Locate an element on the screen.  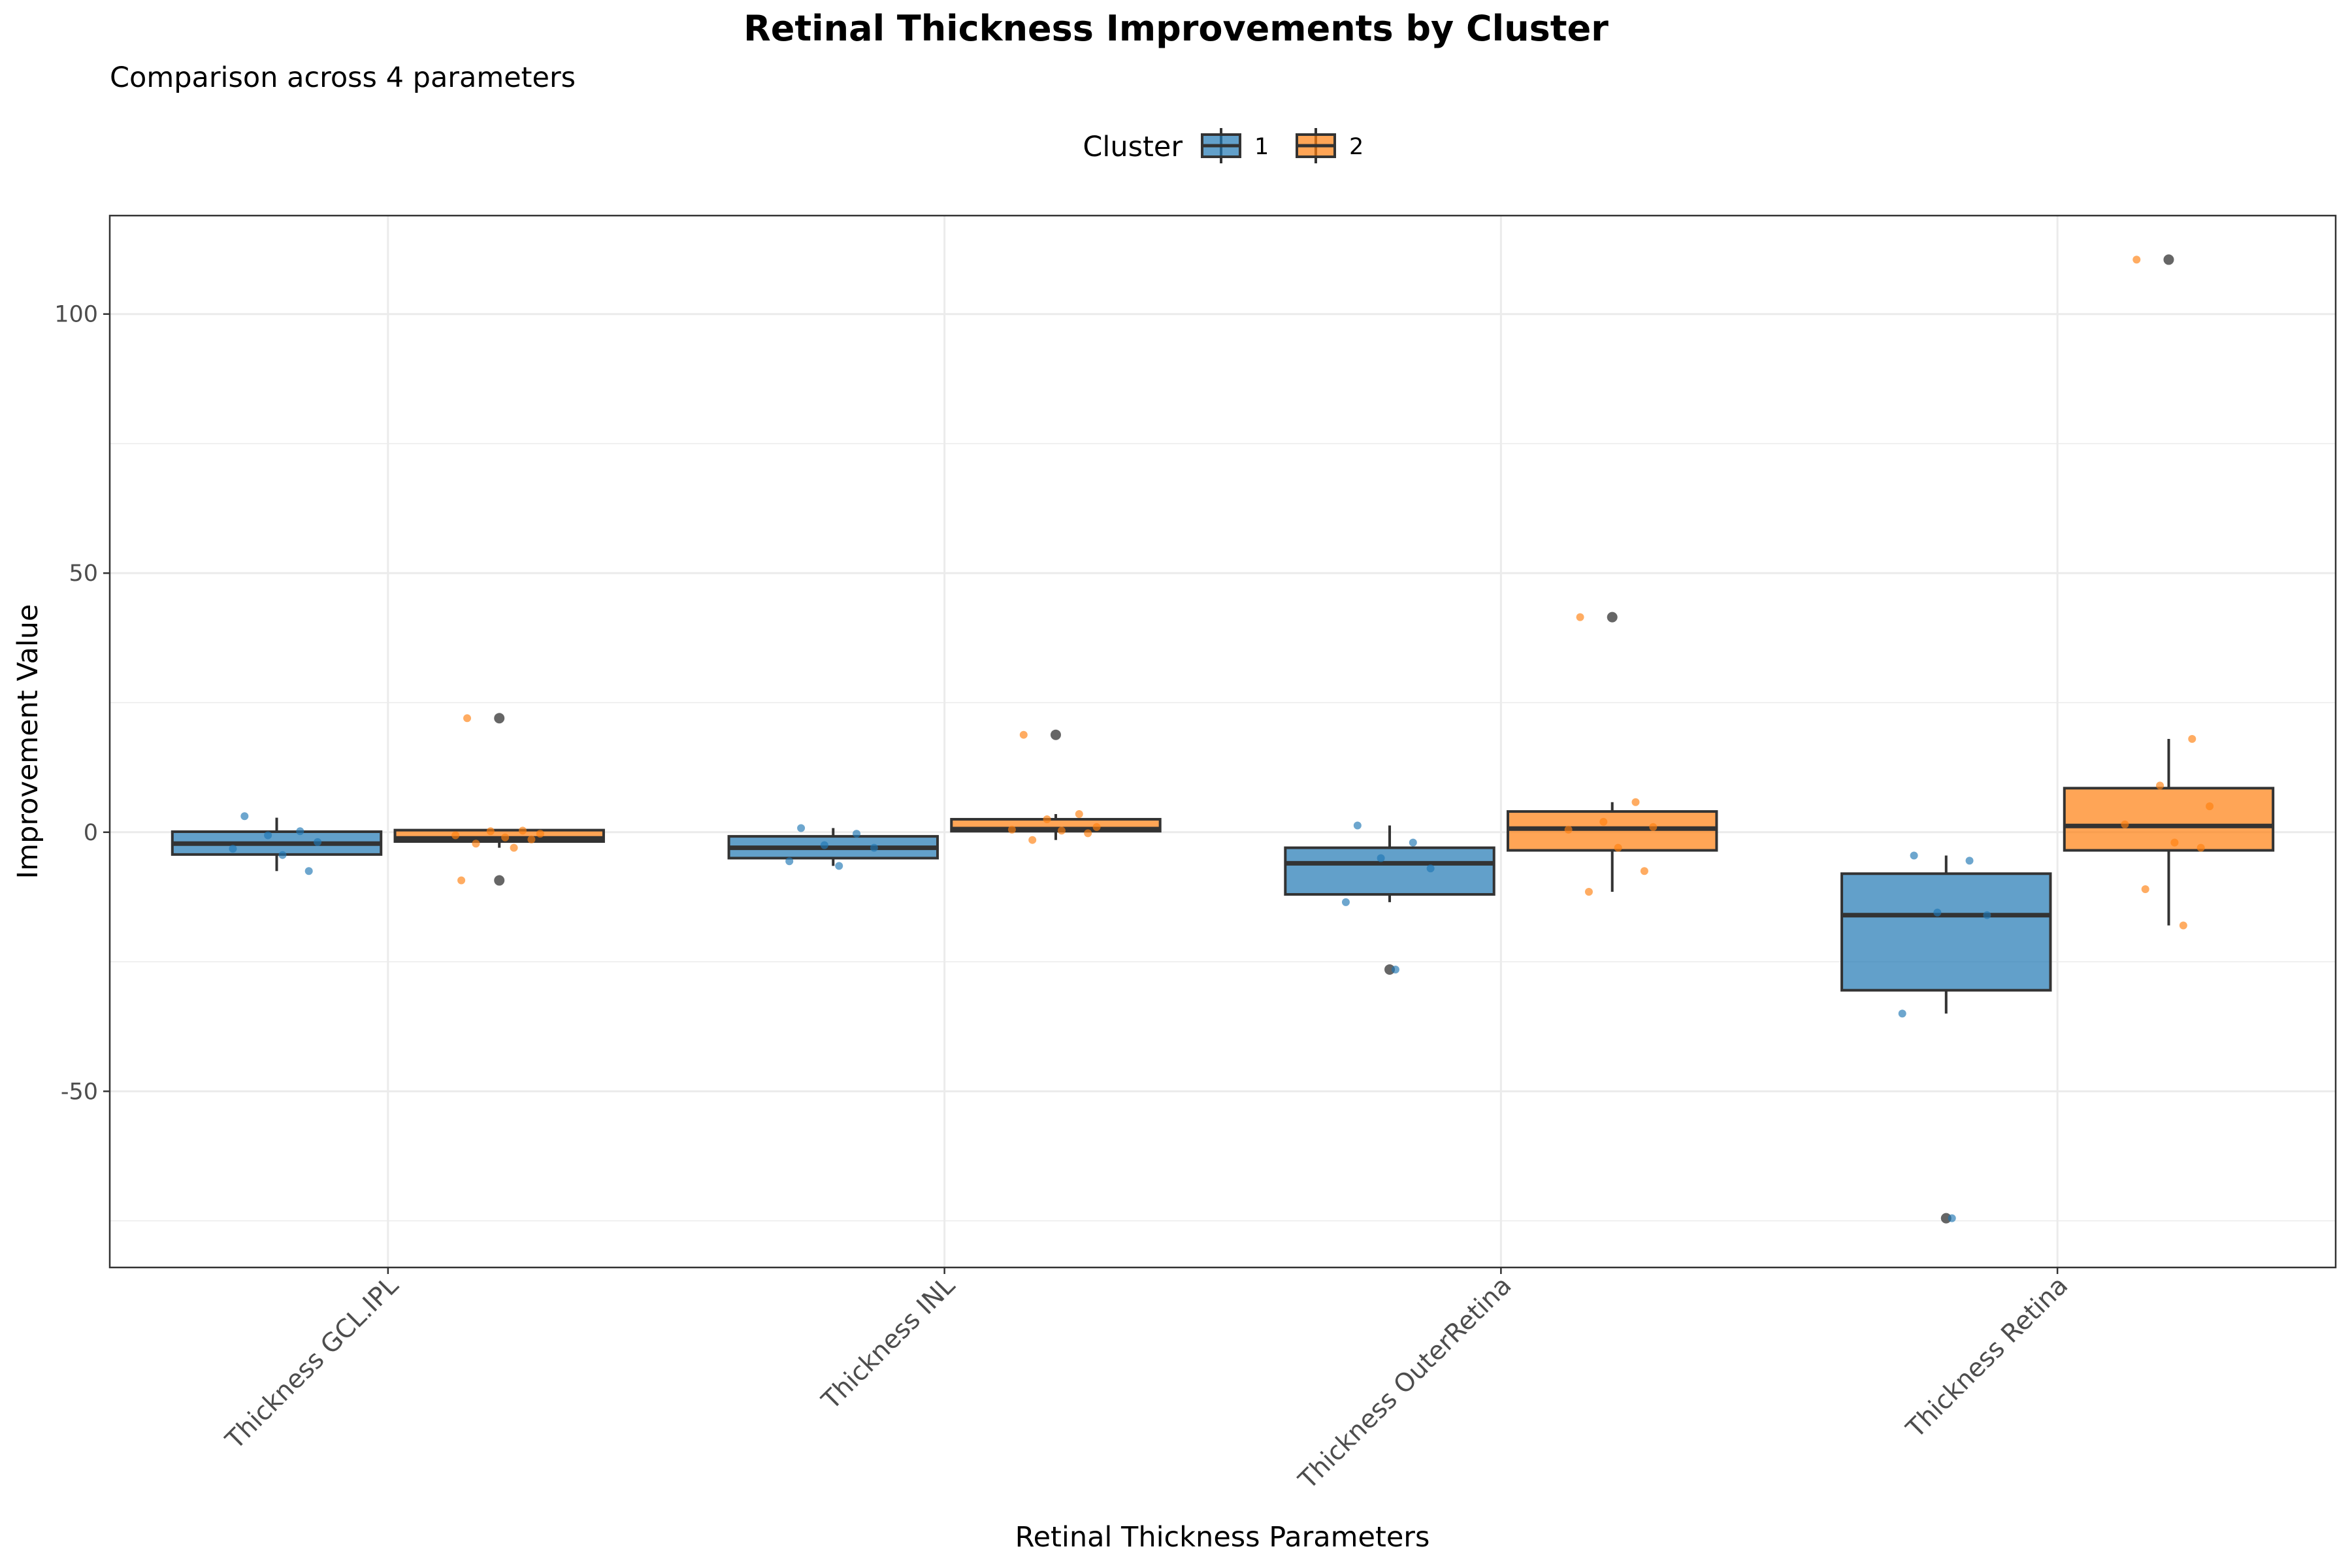
y-tick-label: -50 is located at coordinates (79, 1092).